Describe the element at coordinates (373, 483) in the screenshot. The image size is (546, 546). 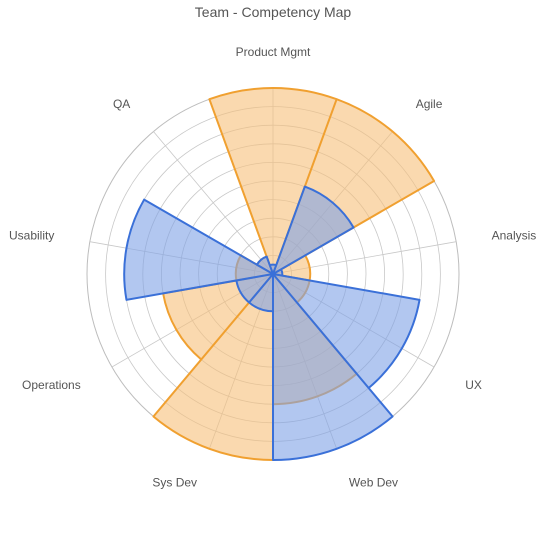
I see `axis-label: Web Dev` at that location.